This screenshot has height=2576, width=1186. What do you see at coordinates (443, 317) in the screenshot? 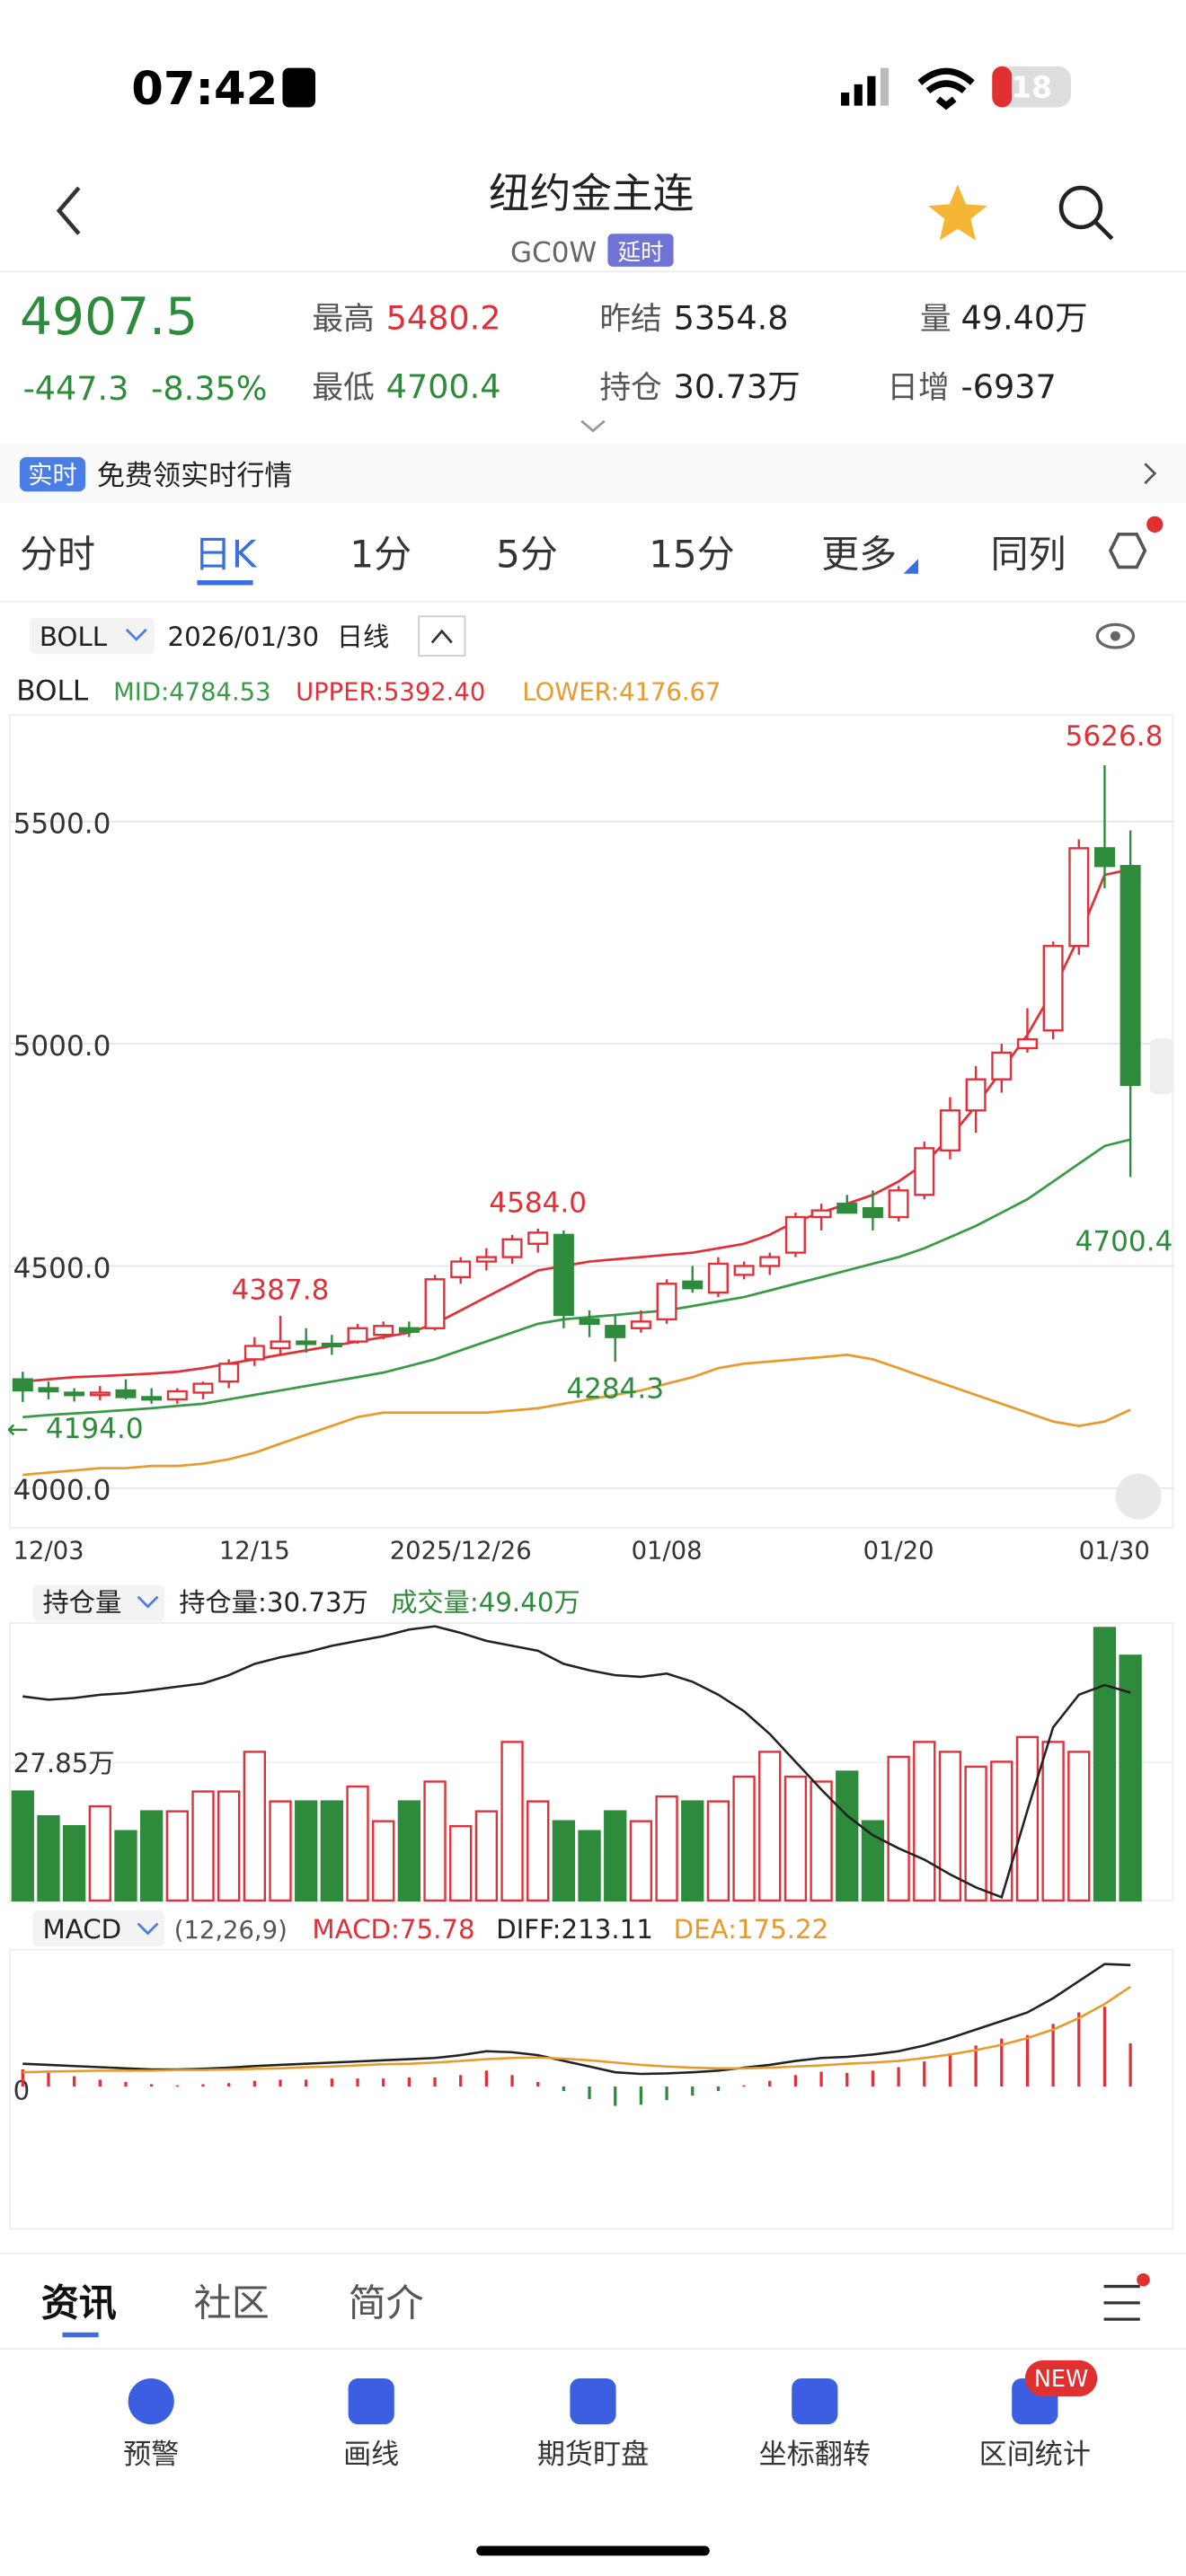
I see `value: 5480.2` at bounding box center [443, 317].